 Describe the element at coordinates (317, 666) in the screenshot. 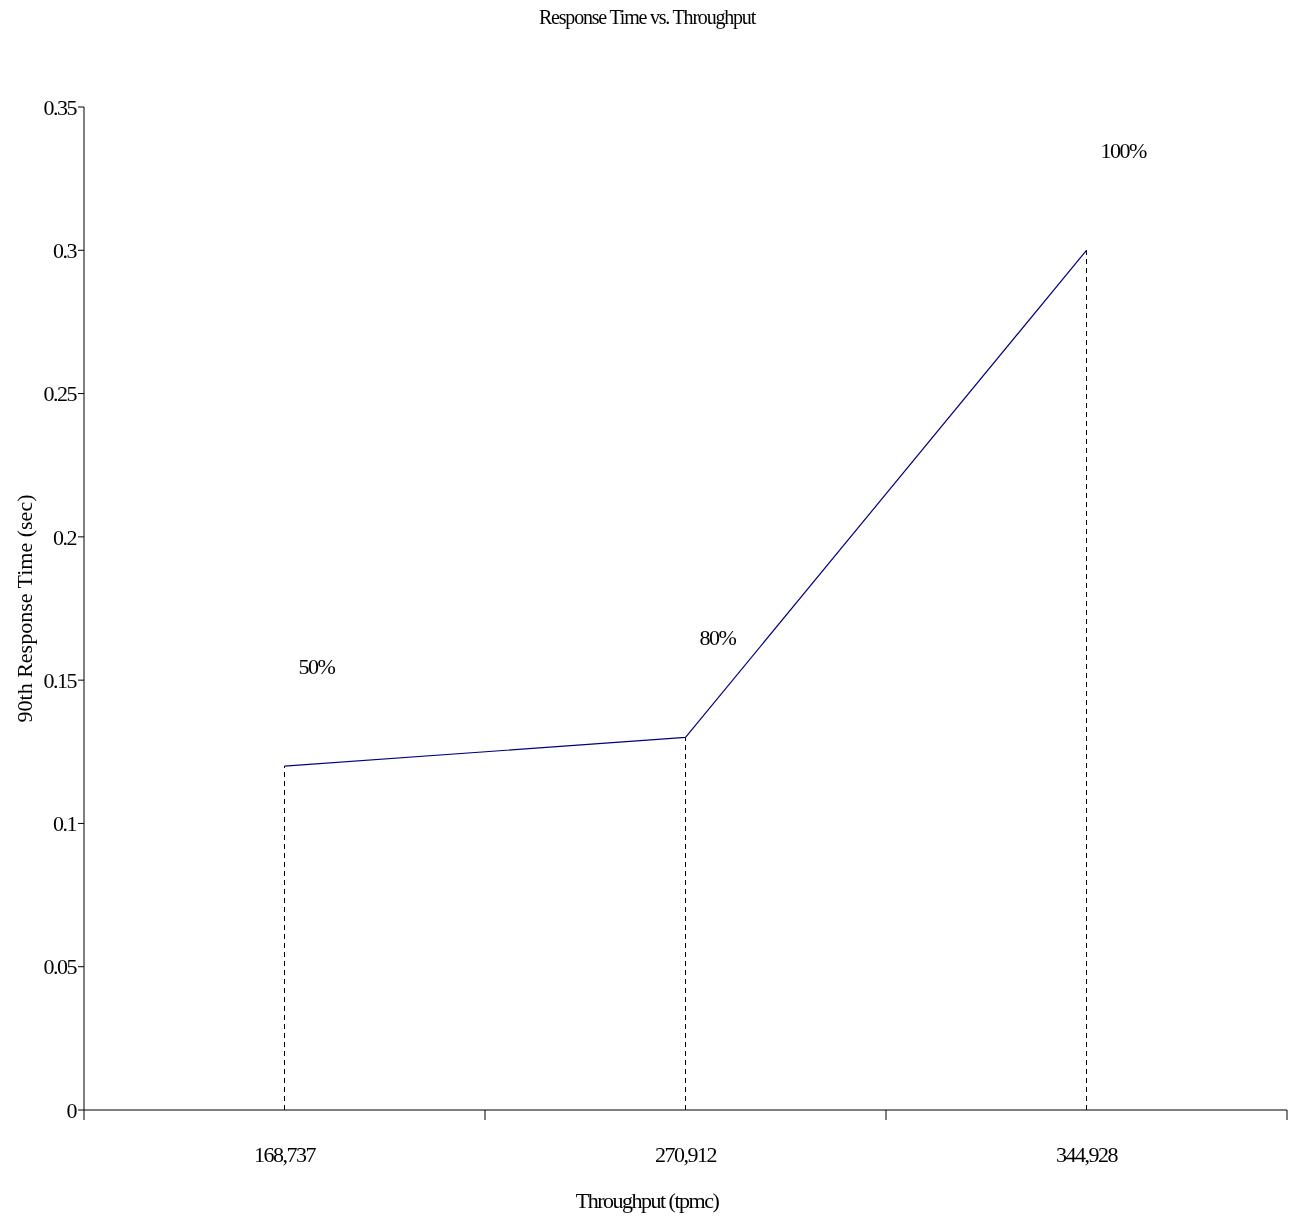

I see `annotation: 50%` at that location.